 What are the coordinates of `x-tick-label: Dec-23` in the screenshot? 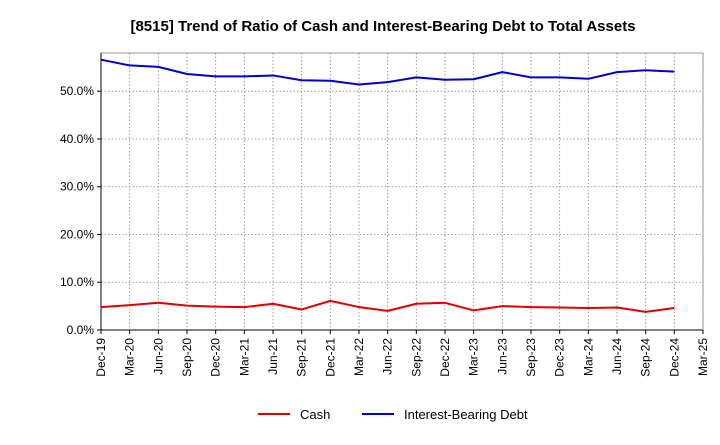 It's located at (560, 357).